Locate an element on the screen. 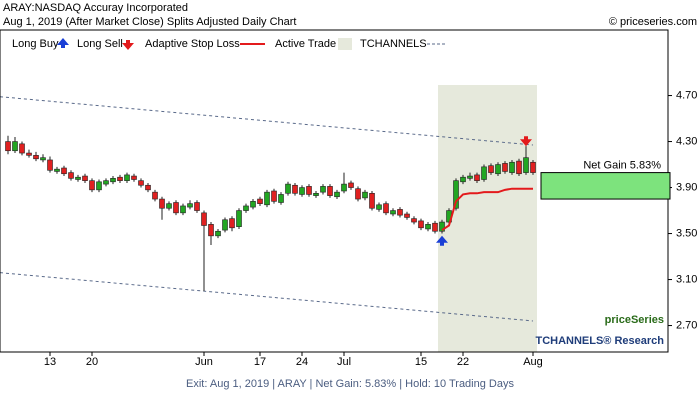 This screenshot has height=400, width=700. y-tick-label: 4.30 is located at coordinates (686, 141).